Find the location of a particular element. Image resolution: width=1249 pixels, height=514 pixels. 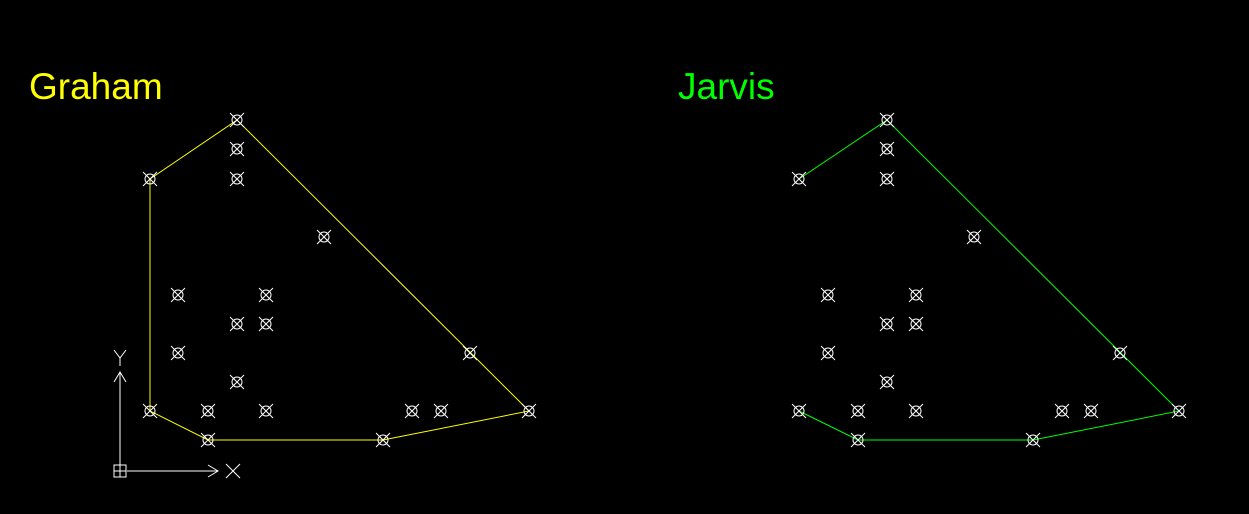

ucs-y-letter is located at coordinates (120, 357).